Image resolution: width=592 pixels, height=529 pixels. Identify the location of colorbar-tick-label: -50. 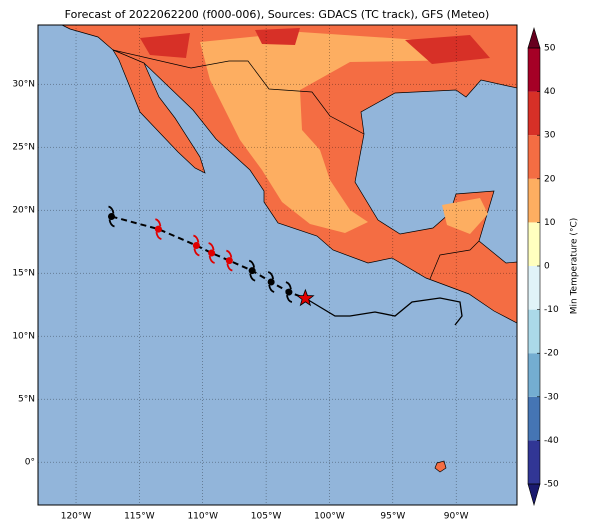
(551, 485).